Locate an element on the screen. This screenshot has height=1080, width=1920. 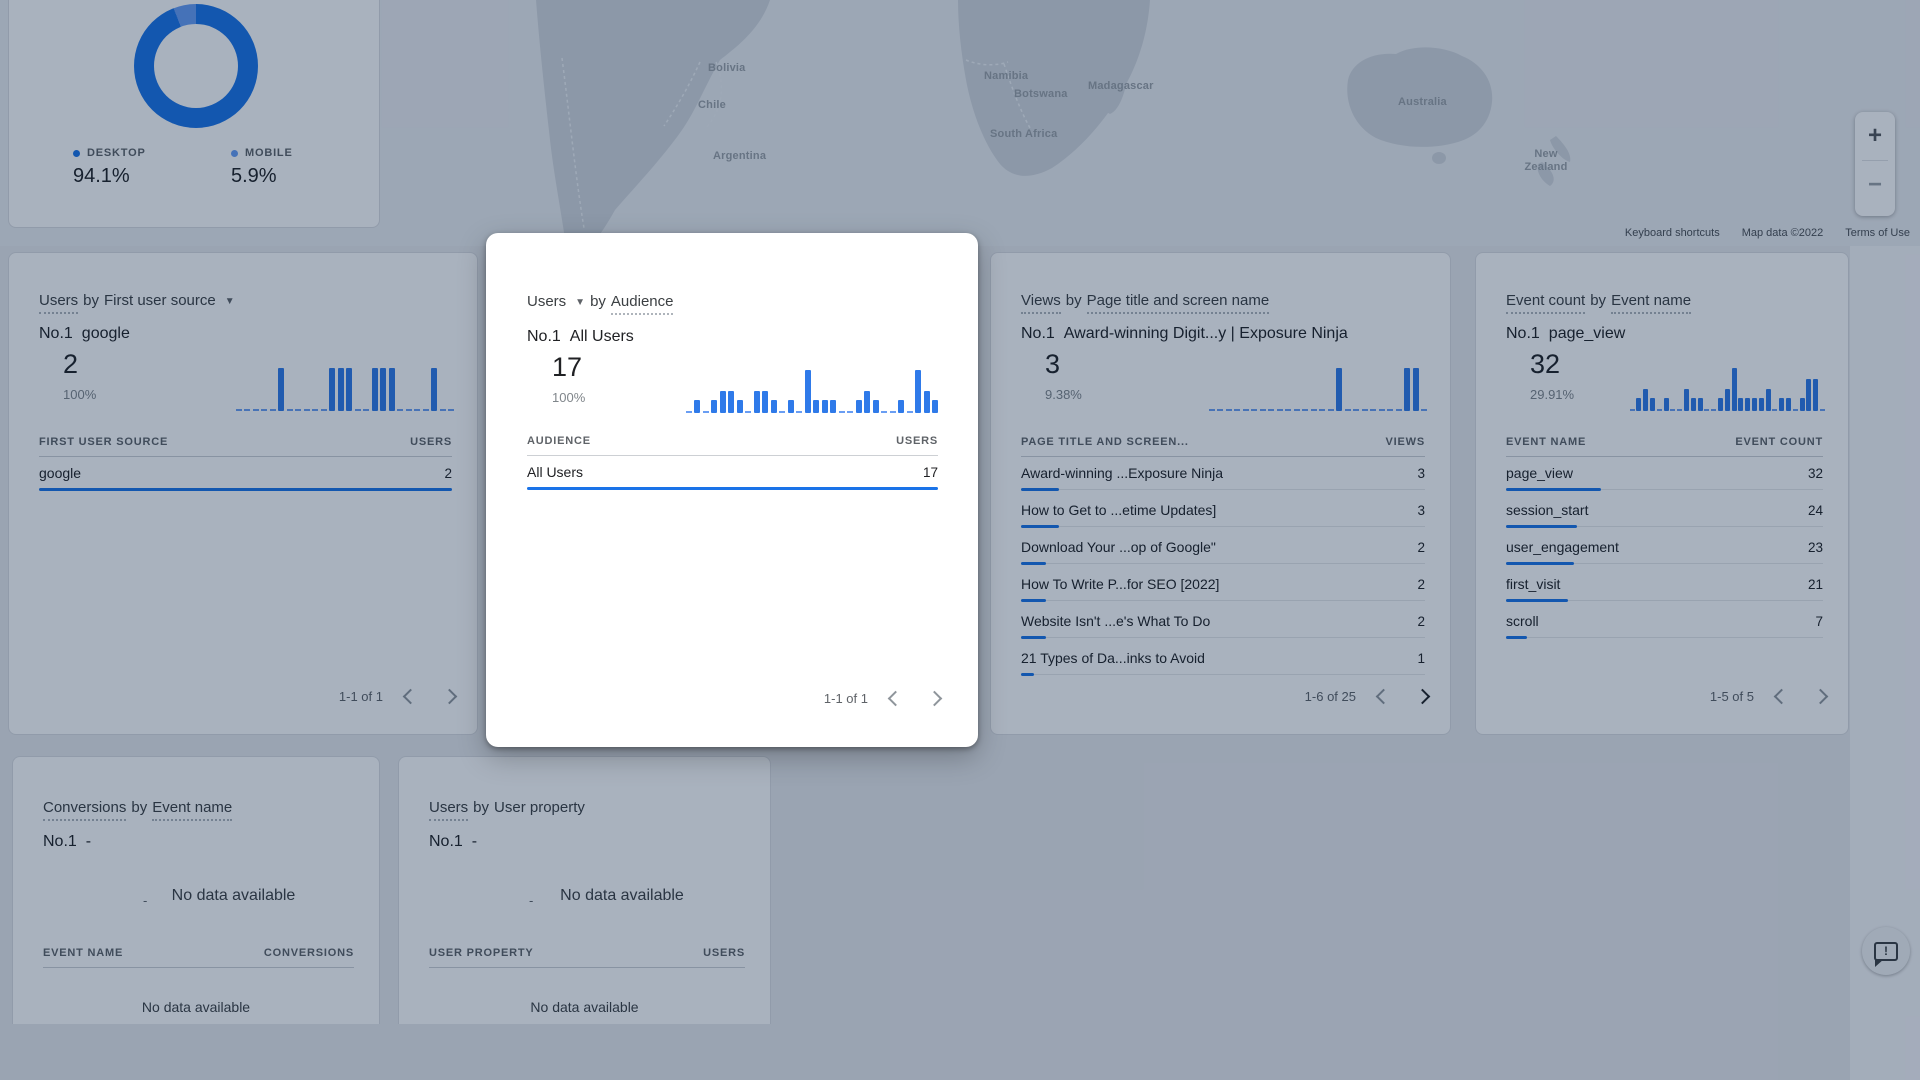
map-zoom-out-button: − is located at coordinates (1874, 184).